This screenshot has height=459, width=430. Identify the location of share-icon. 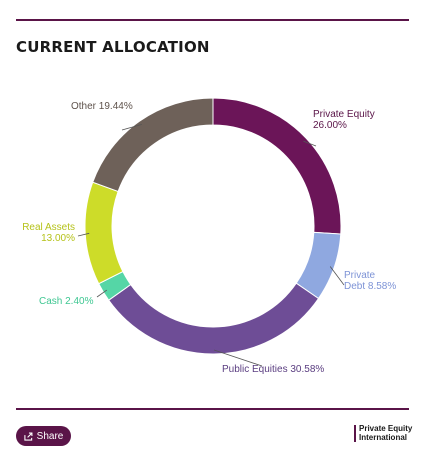
(28, 436).